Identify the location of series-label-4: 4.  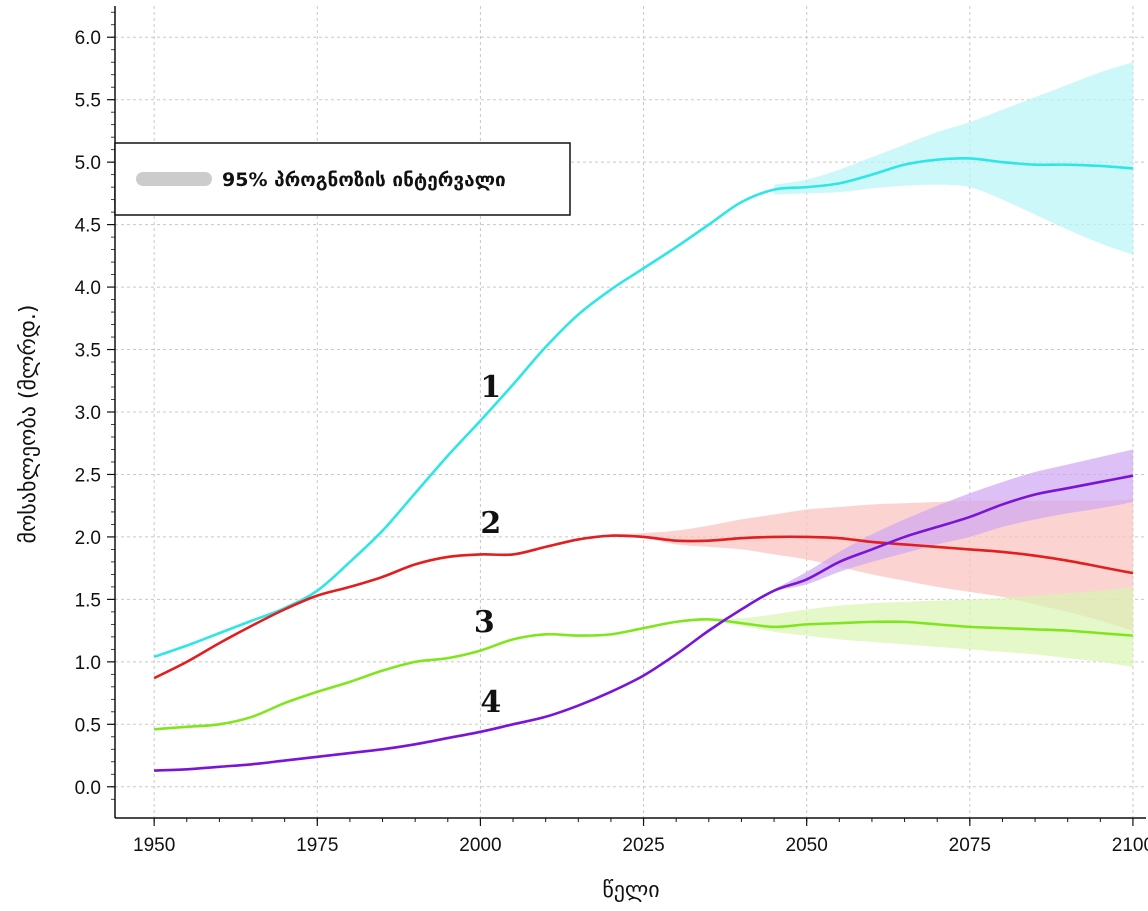
(490, 702).